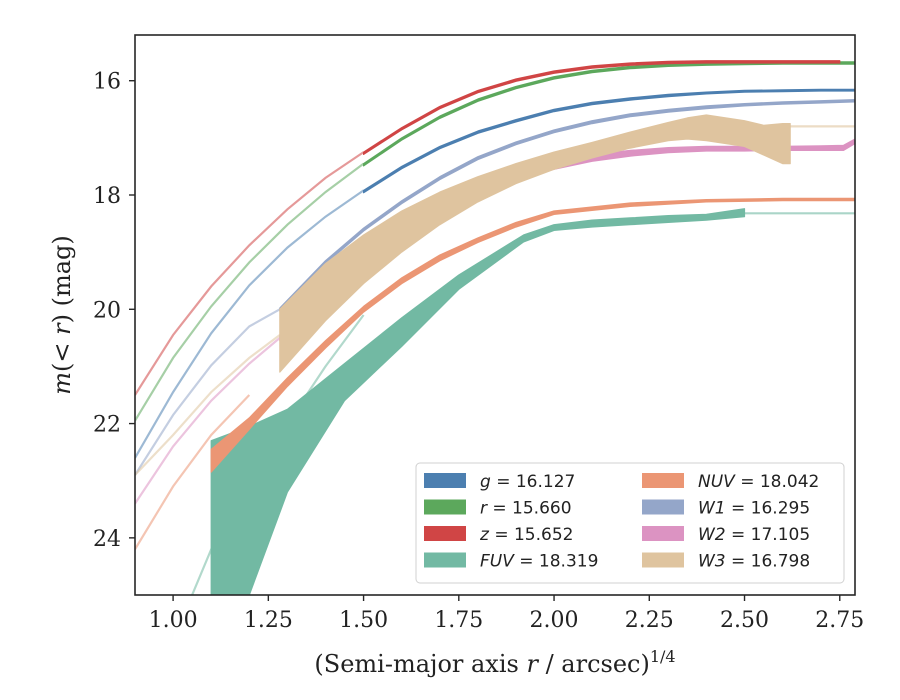  What do you see at coordinates (193, 472) in the screenshot?
I see `extrapolation-line-nuv` at bounding box center [193, 472].